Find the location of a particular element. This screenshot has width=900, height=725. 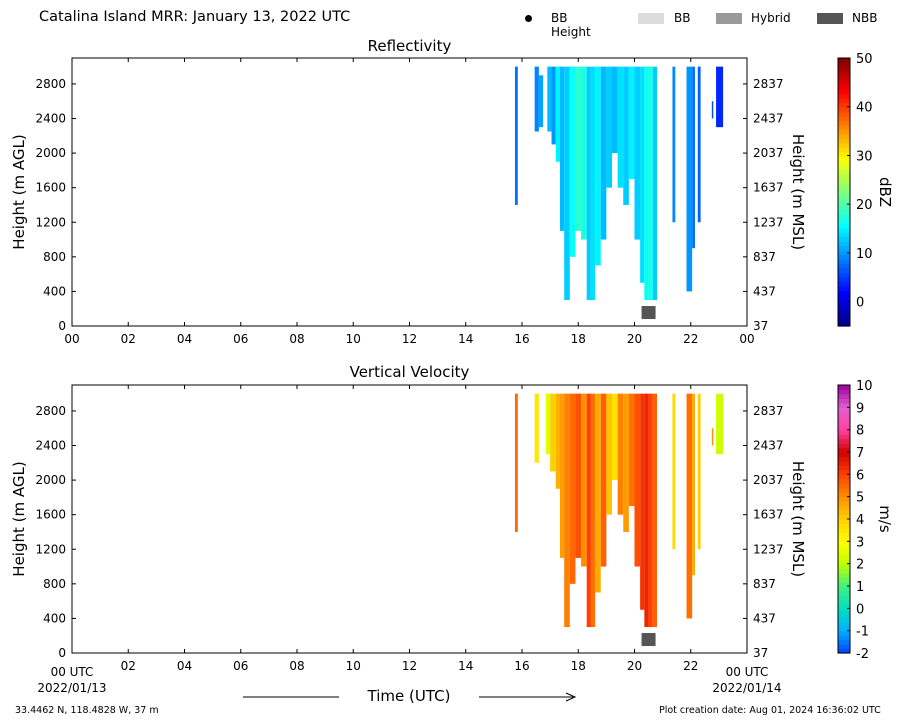

x-tick-label: 12 is located at coordinates (409, 666).